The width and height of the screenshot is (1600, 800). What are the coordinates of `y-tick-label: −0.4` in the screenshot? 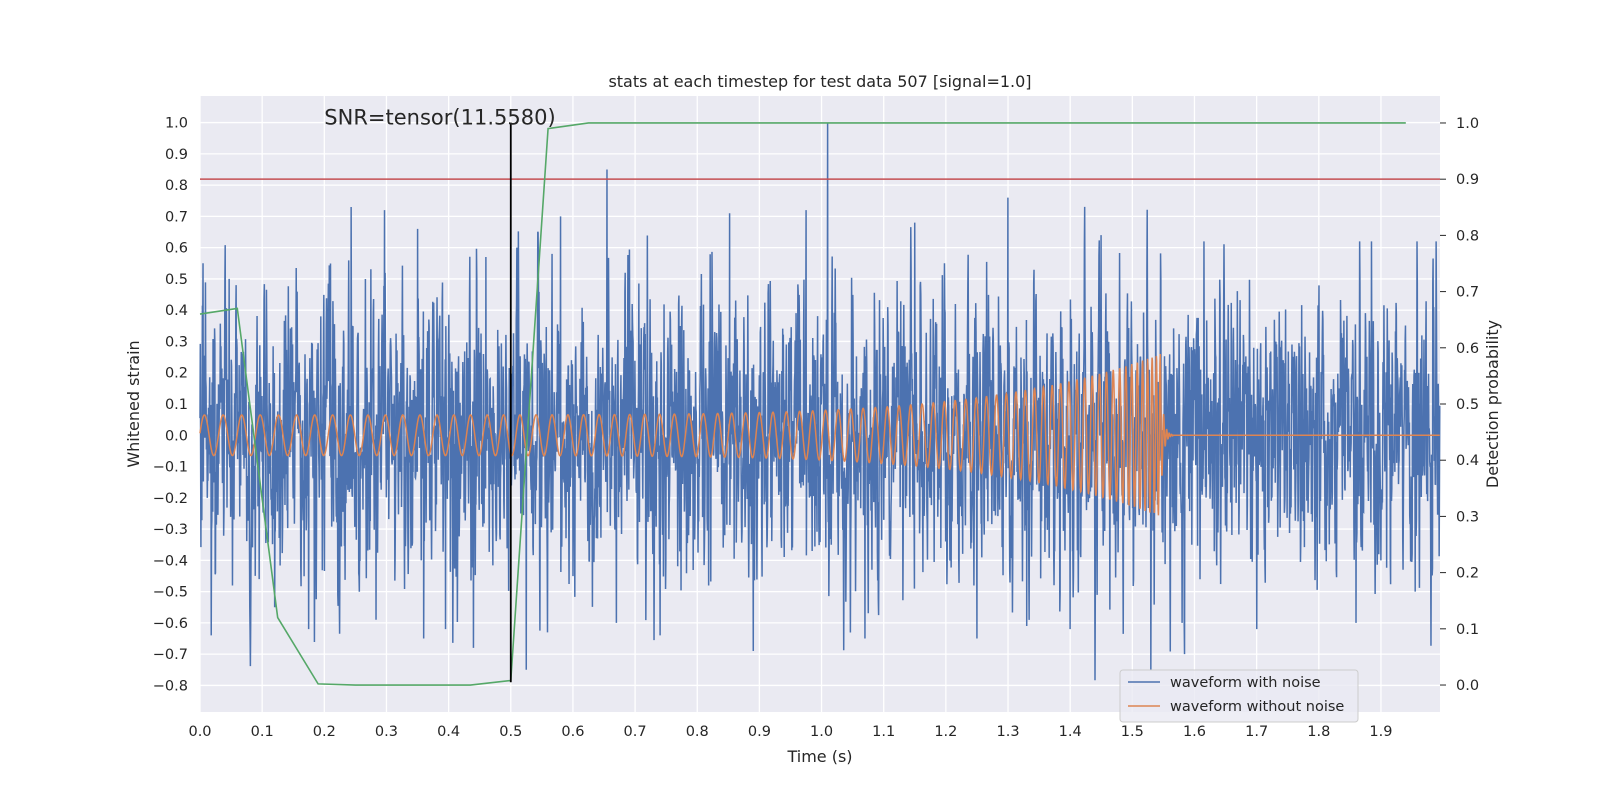 It's located at (170, 561).